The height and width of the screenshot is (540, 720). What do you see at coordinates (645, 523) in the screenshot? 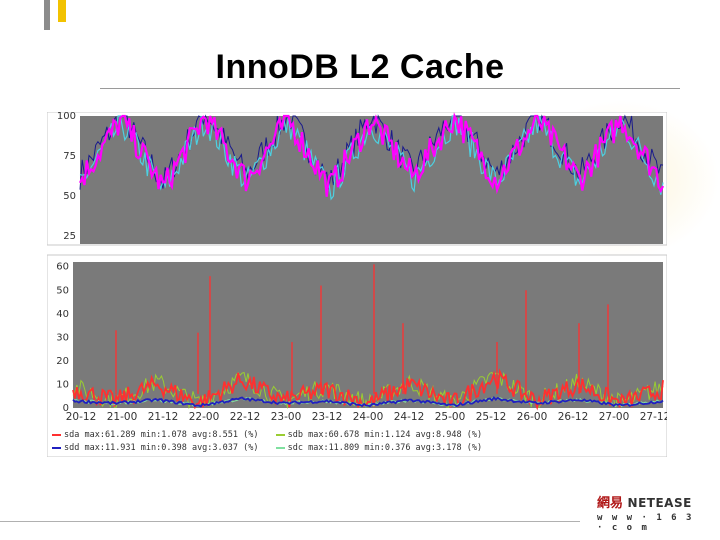
I see `logo-url: w w w · 1 6 3 · c o m` at bounding box center [645, 523].